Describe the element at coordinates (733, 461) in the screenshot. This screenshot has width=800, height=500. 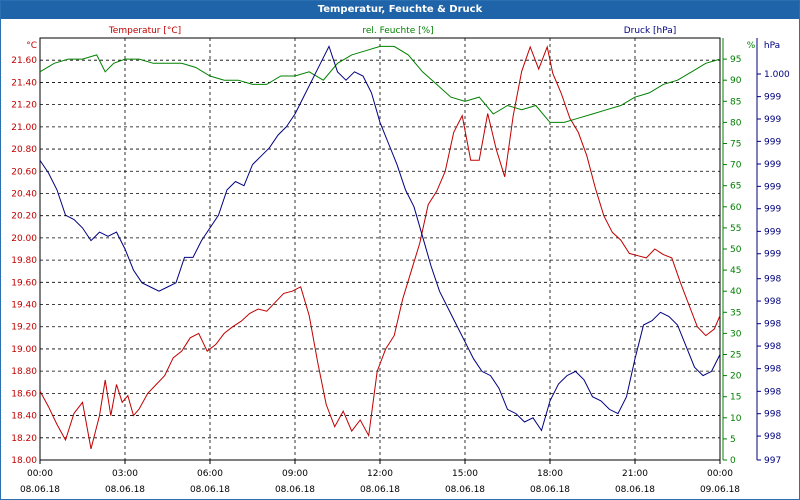
I see `humidity-tick-label: 0` at that location.